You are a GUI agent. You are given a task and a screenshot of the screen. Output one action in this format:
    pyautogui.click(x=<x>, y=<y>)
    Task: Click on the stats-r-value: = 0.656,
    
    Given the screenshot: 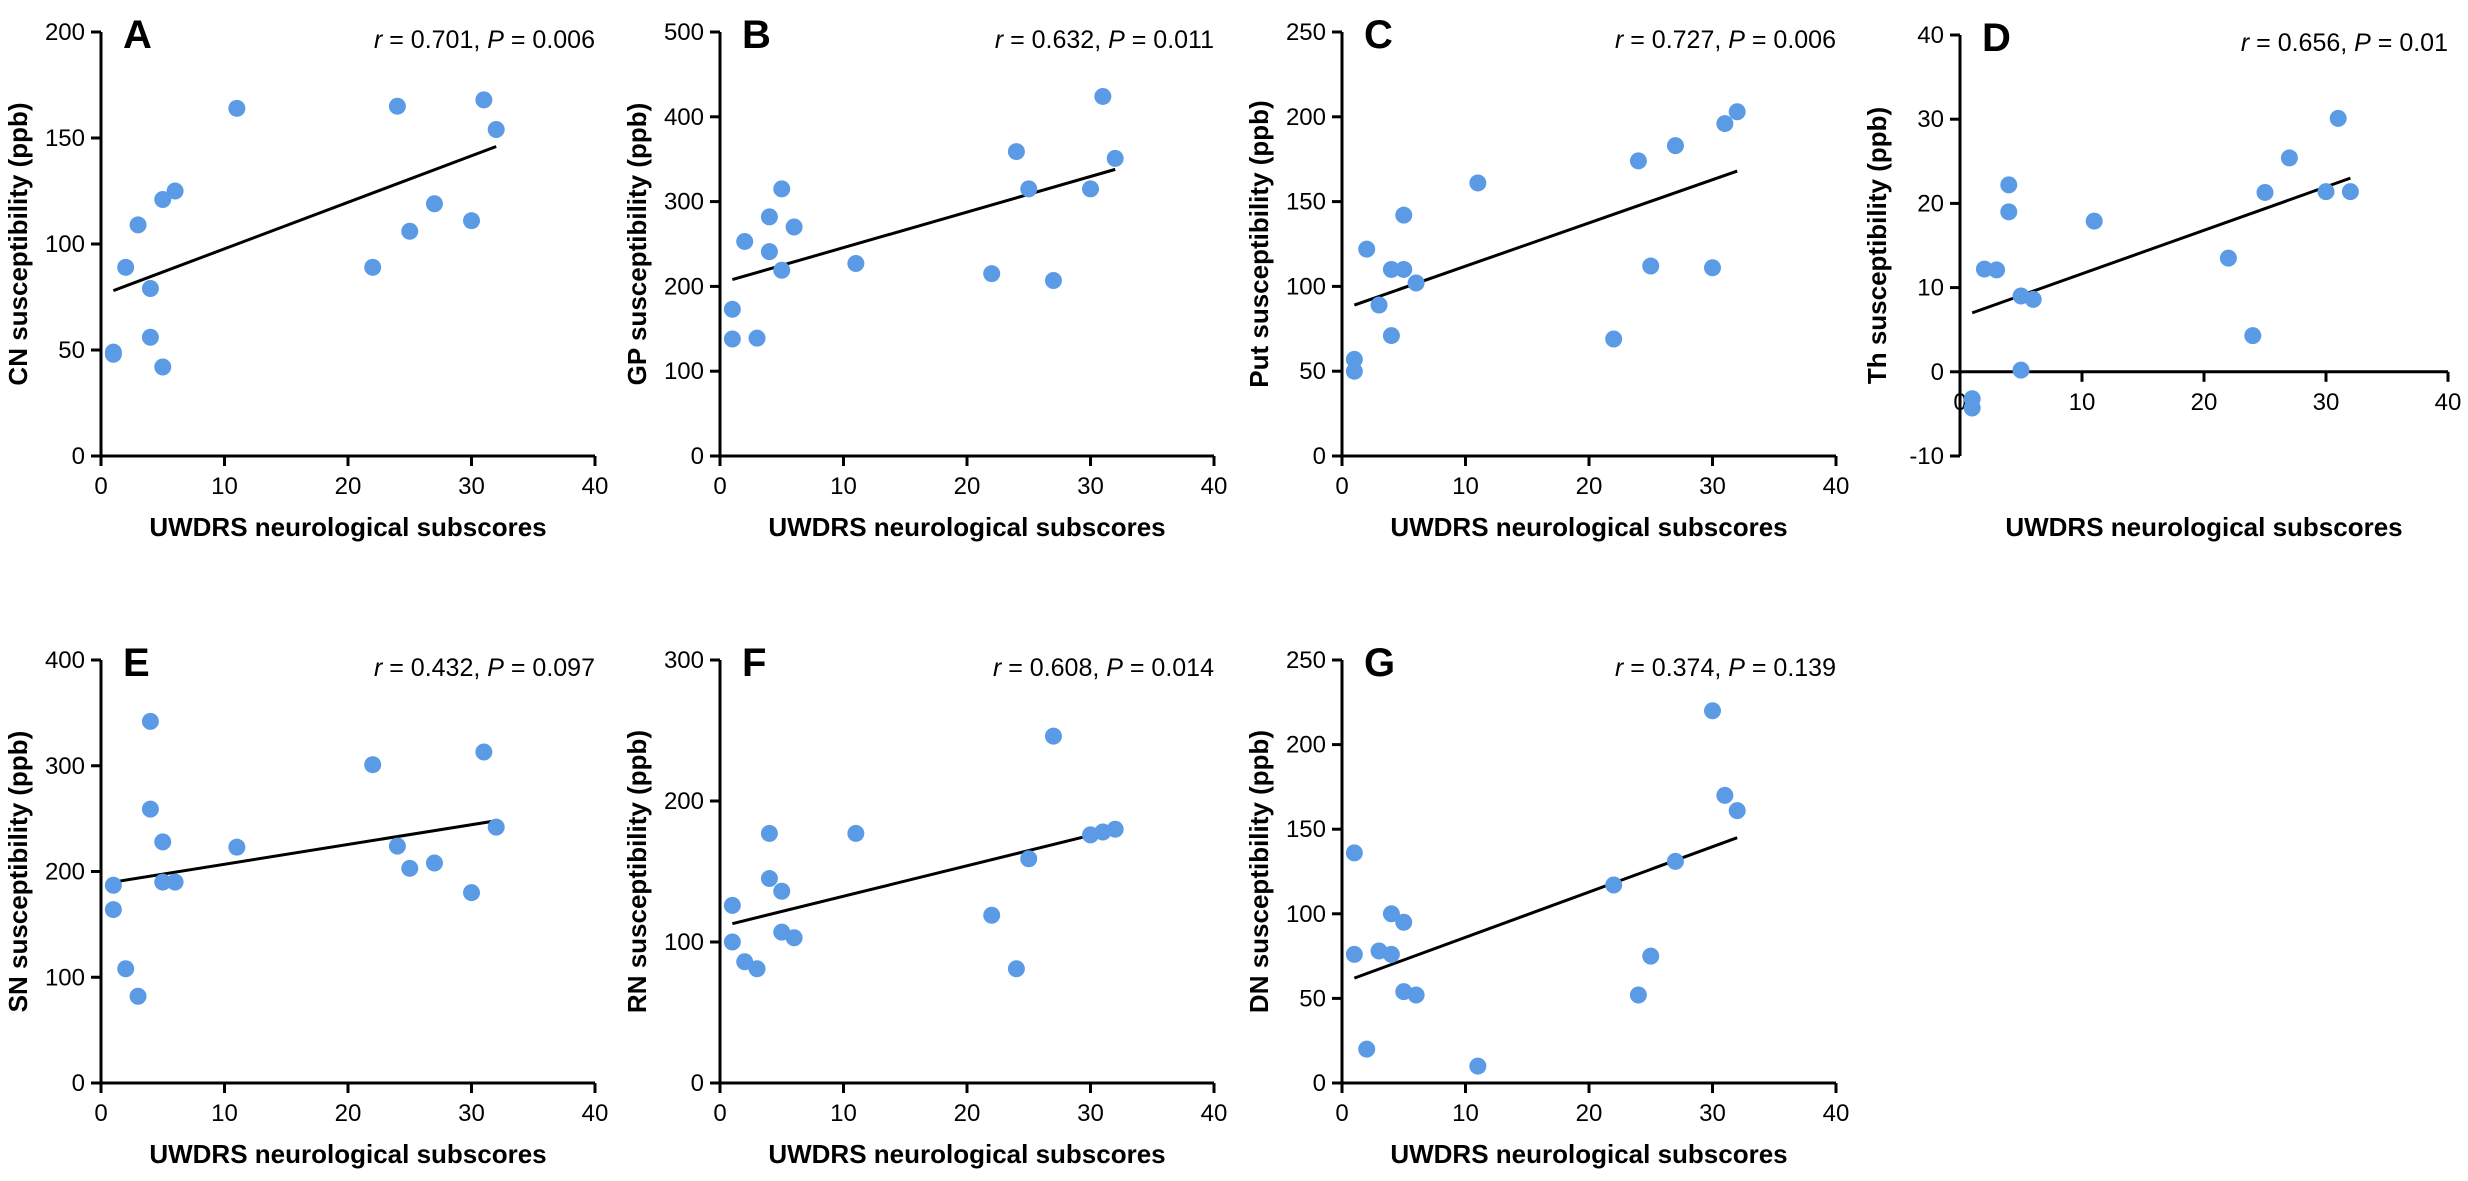 What is the action you would take?
    pyautogui.click(x=2301, y=43)
    